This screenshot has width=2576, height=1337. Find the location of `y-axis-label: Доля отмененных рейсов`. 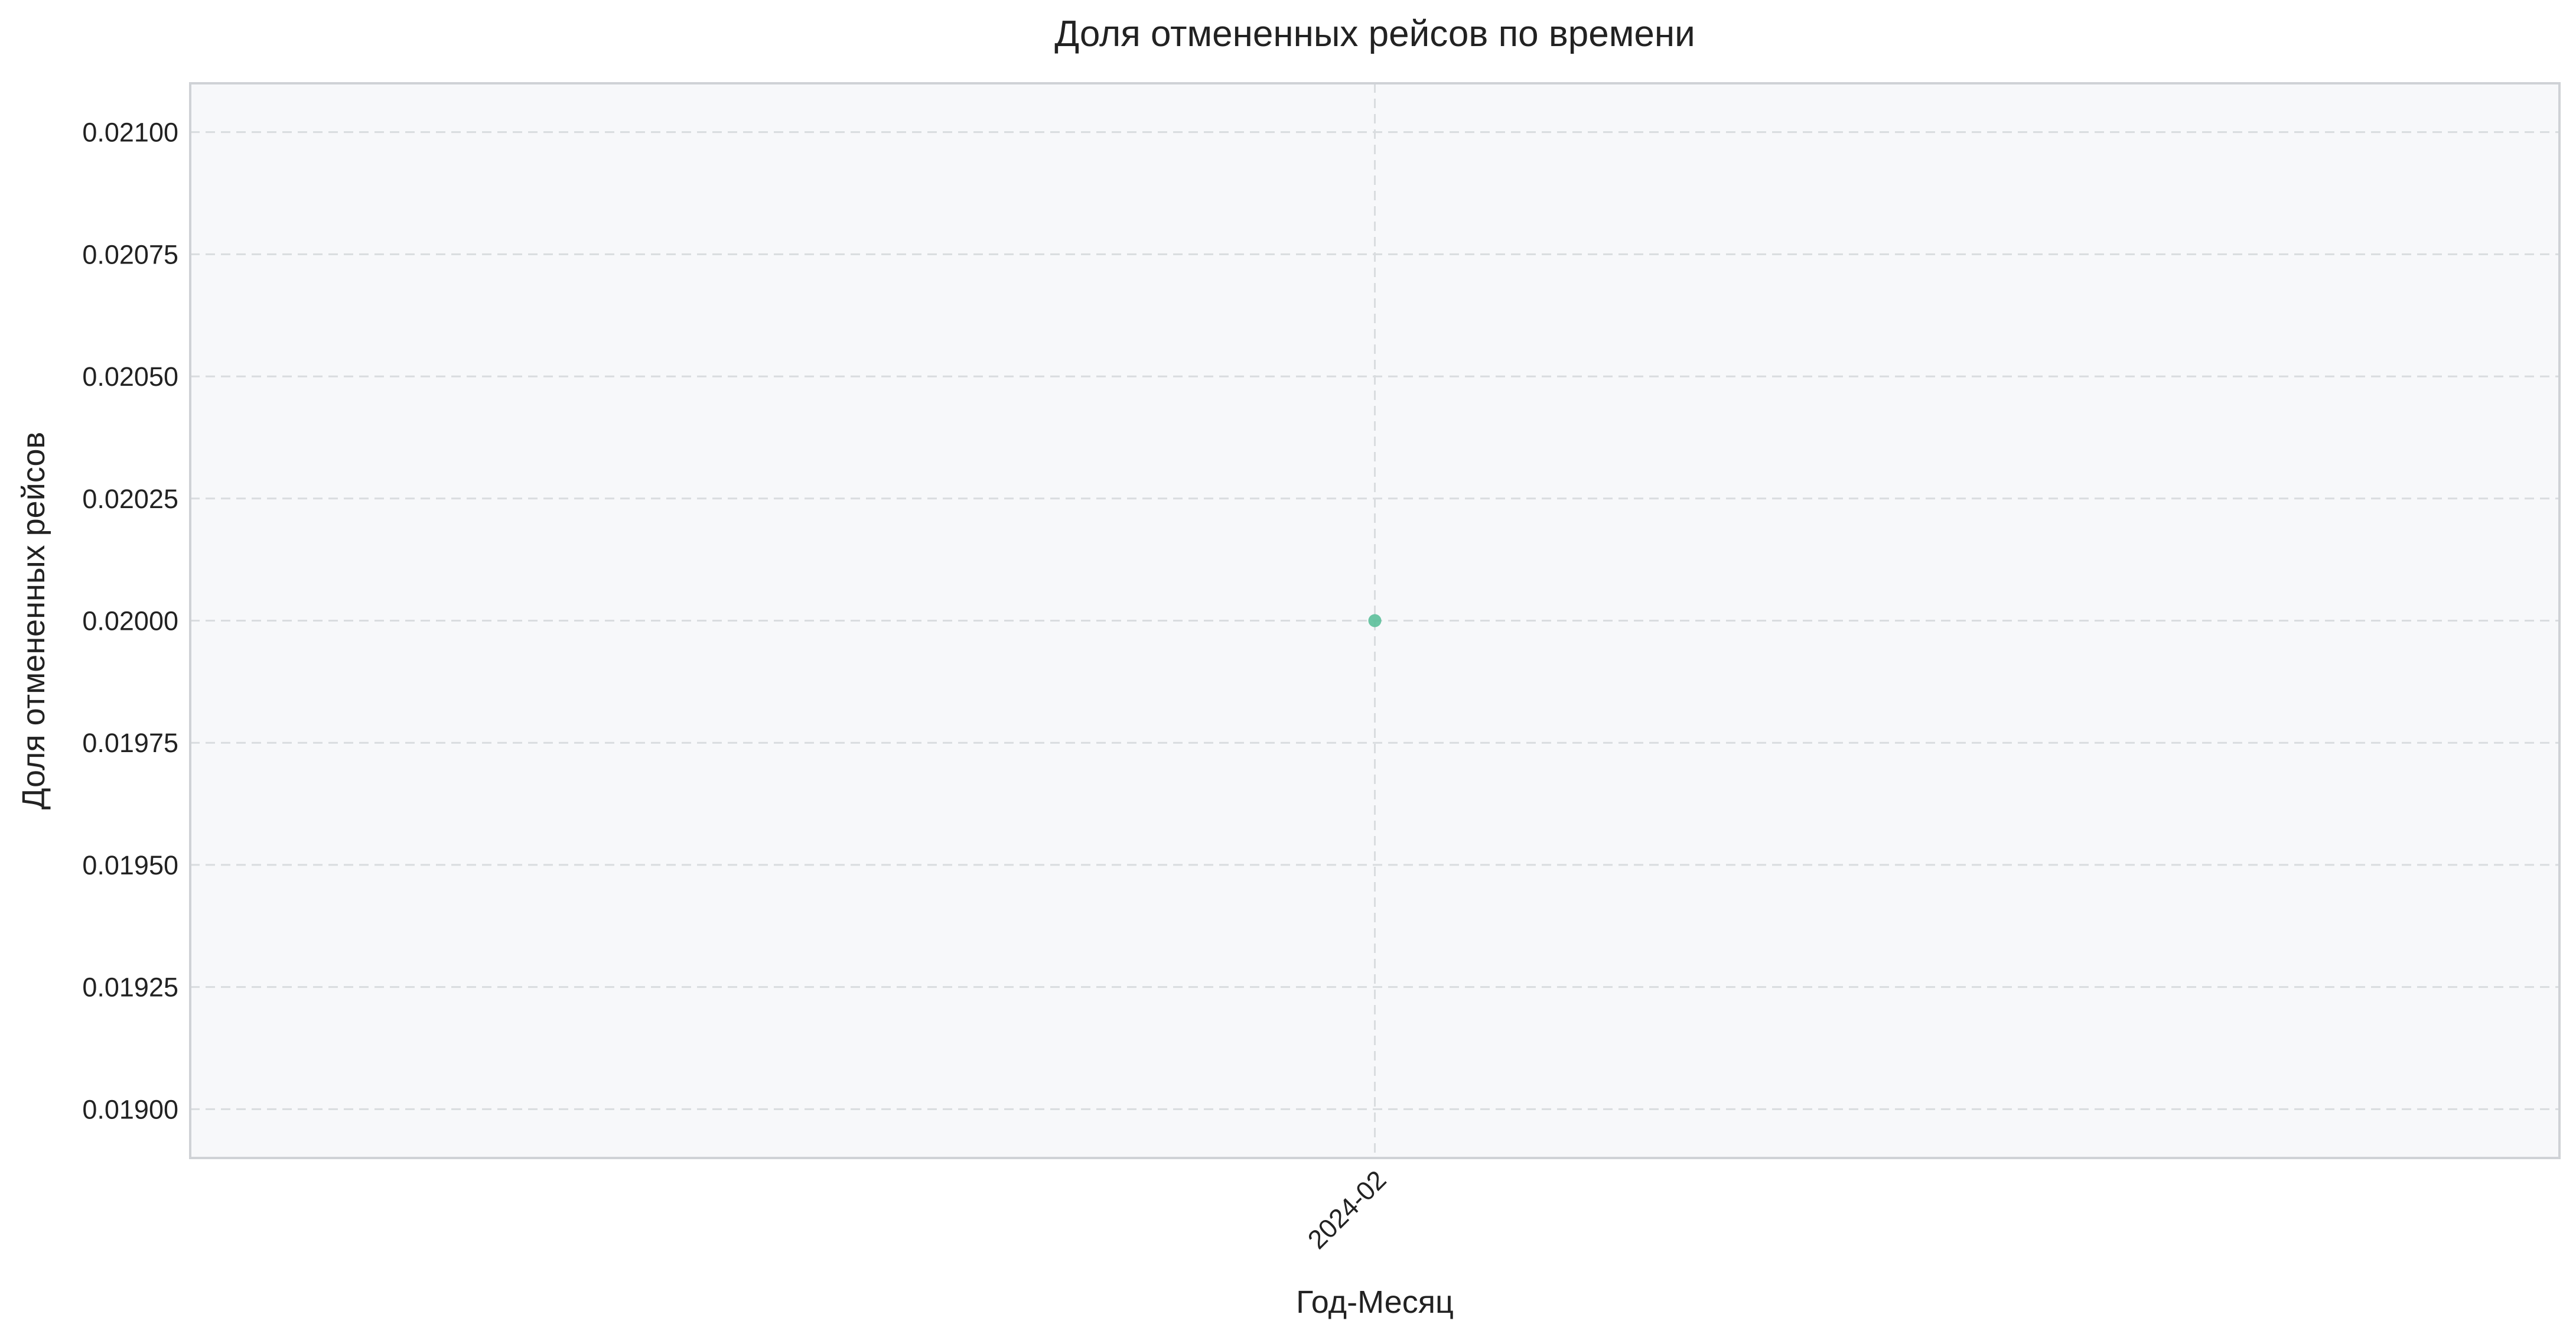

y-axis-label: Доля отмененных рейсов is located at coordinates (33, 620).